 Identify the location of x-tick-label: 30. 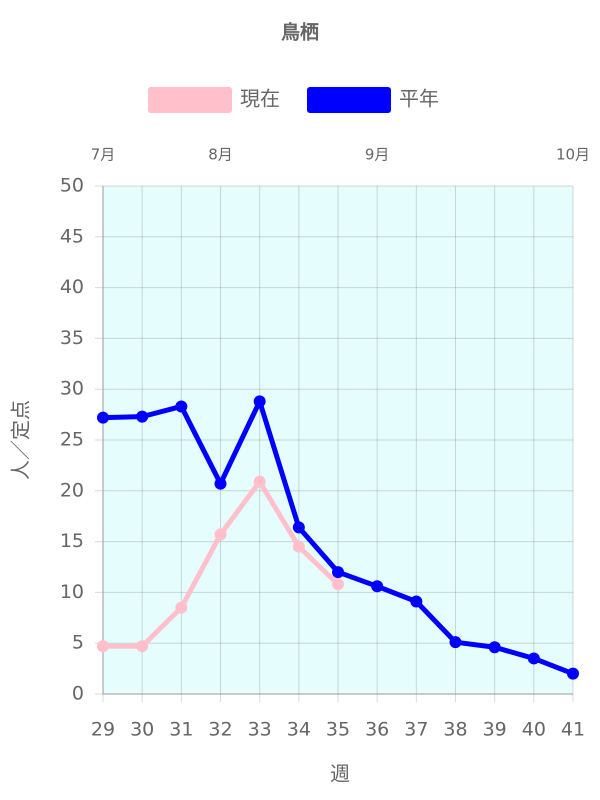
(142, 730).